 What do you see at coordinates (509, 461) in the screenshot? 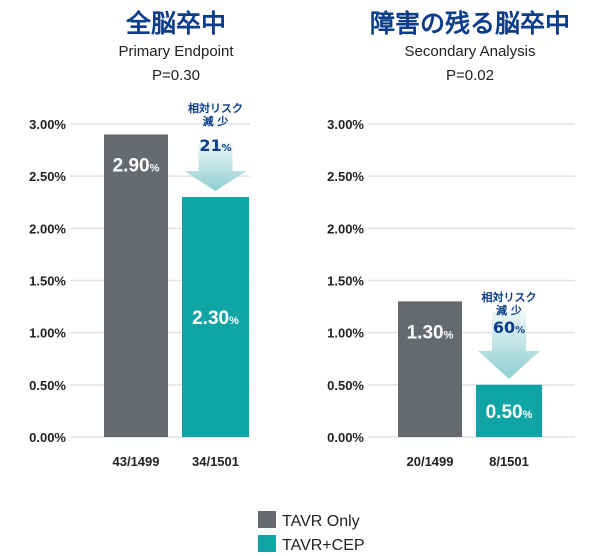
I see `x-category-label: 8/1501` at bounding box center [509, 461].